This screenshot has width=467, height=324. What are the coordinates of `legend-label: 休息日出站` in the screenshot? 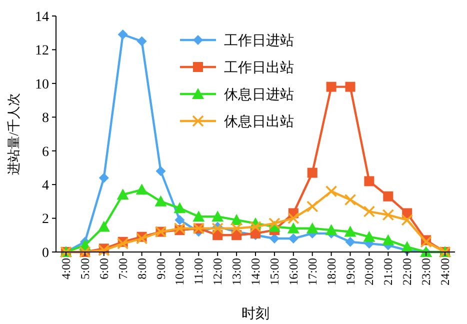 It's located at (259, 122).